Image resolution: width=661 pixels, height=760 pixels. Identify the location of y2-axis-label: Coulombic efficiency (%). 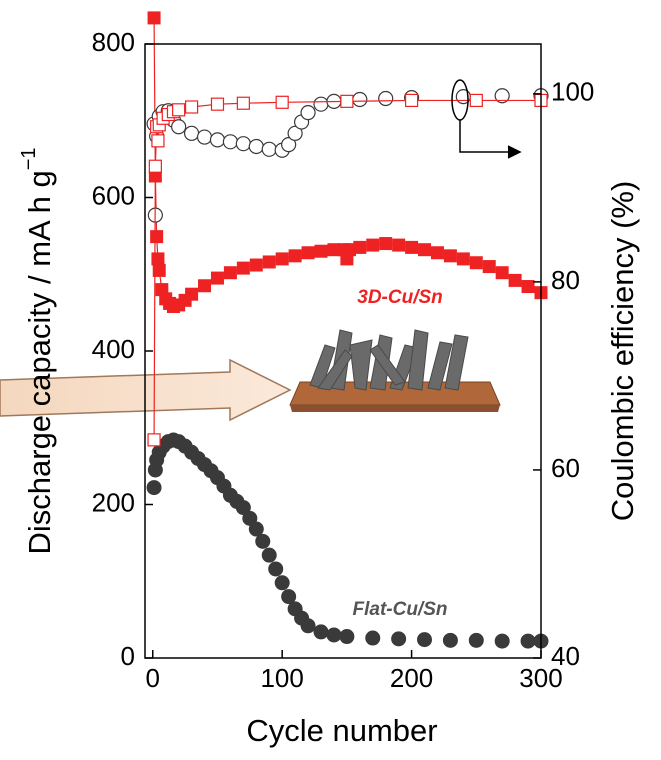
(622, 351).